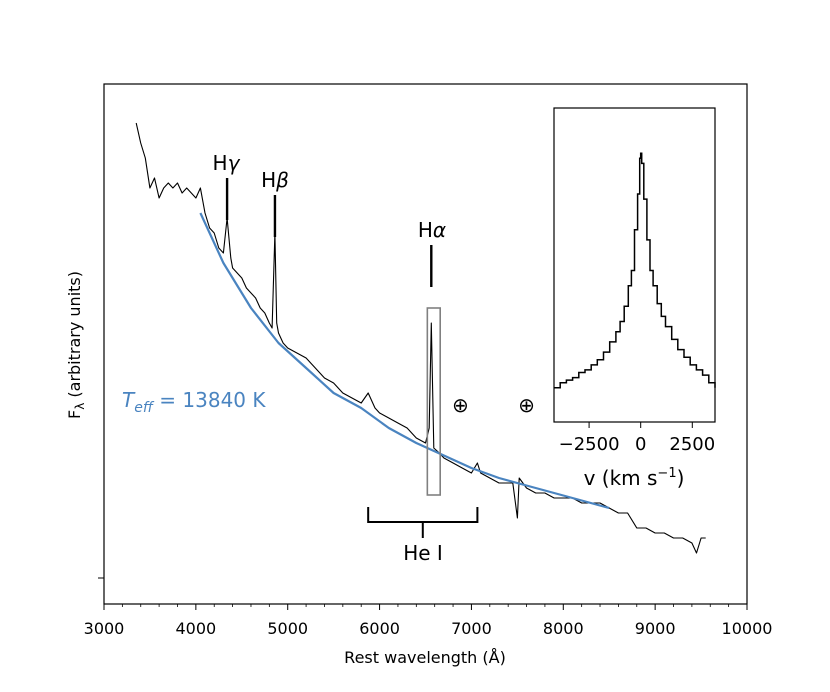  What do you see at coordinates (589, 444) in the screenshot?
I see `inset-x-tick-label: −2500` at bounding box center [589, 444].